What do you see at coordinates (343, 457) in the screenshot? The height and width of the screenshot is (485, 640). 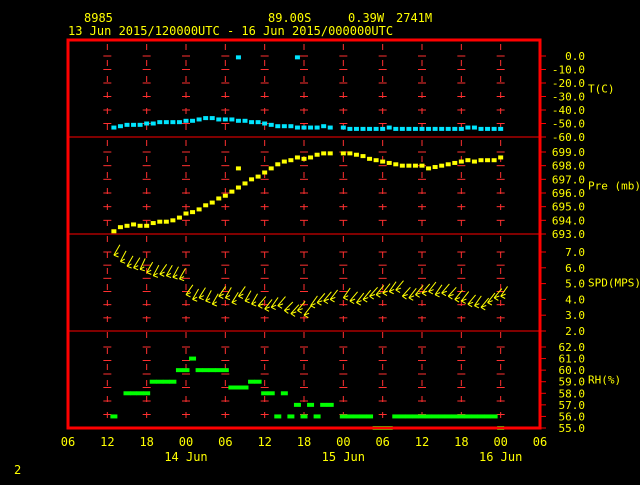 I see `x-date-label: 15 Jun` at bounding box center [343, 457].